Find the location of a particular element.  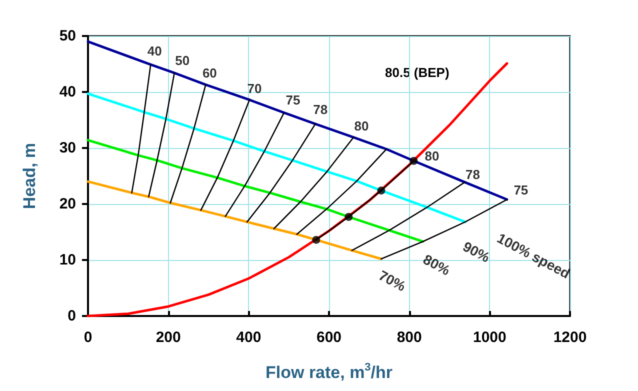

annotation: 40 is located at coordinates (154, 51).